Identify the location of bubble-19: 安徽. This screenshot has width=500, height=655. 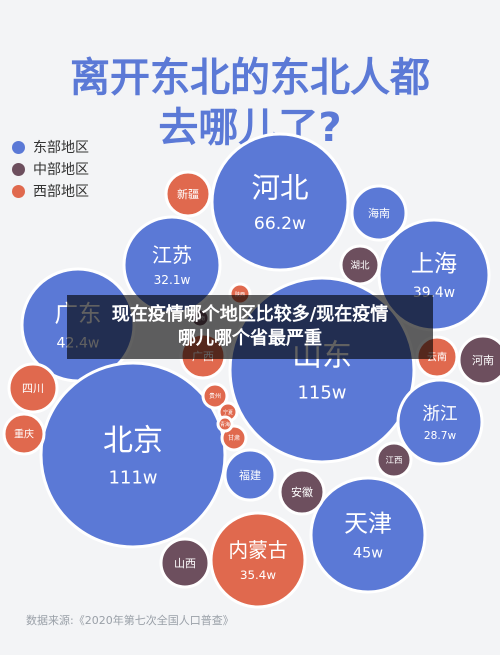
(302, 492).